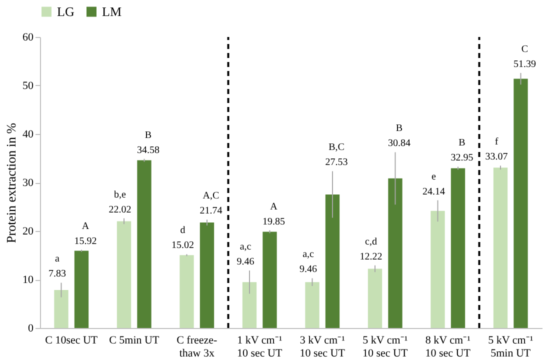 The image size is (550, 363). Describe the element at coordinates (496, 157) in the screenshot. I see `data-label: 33.07` at that location.